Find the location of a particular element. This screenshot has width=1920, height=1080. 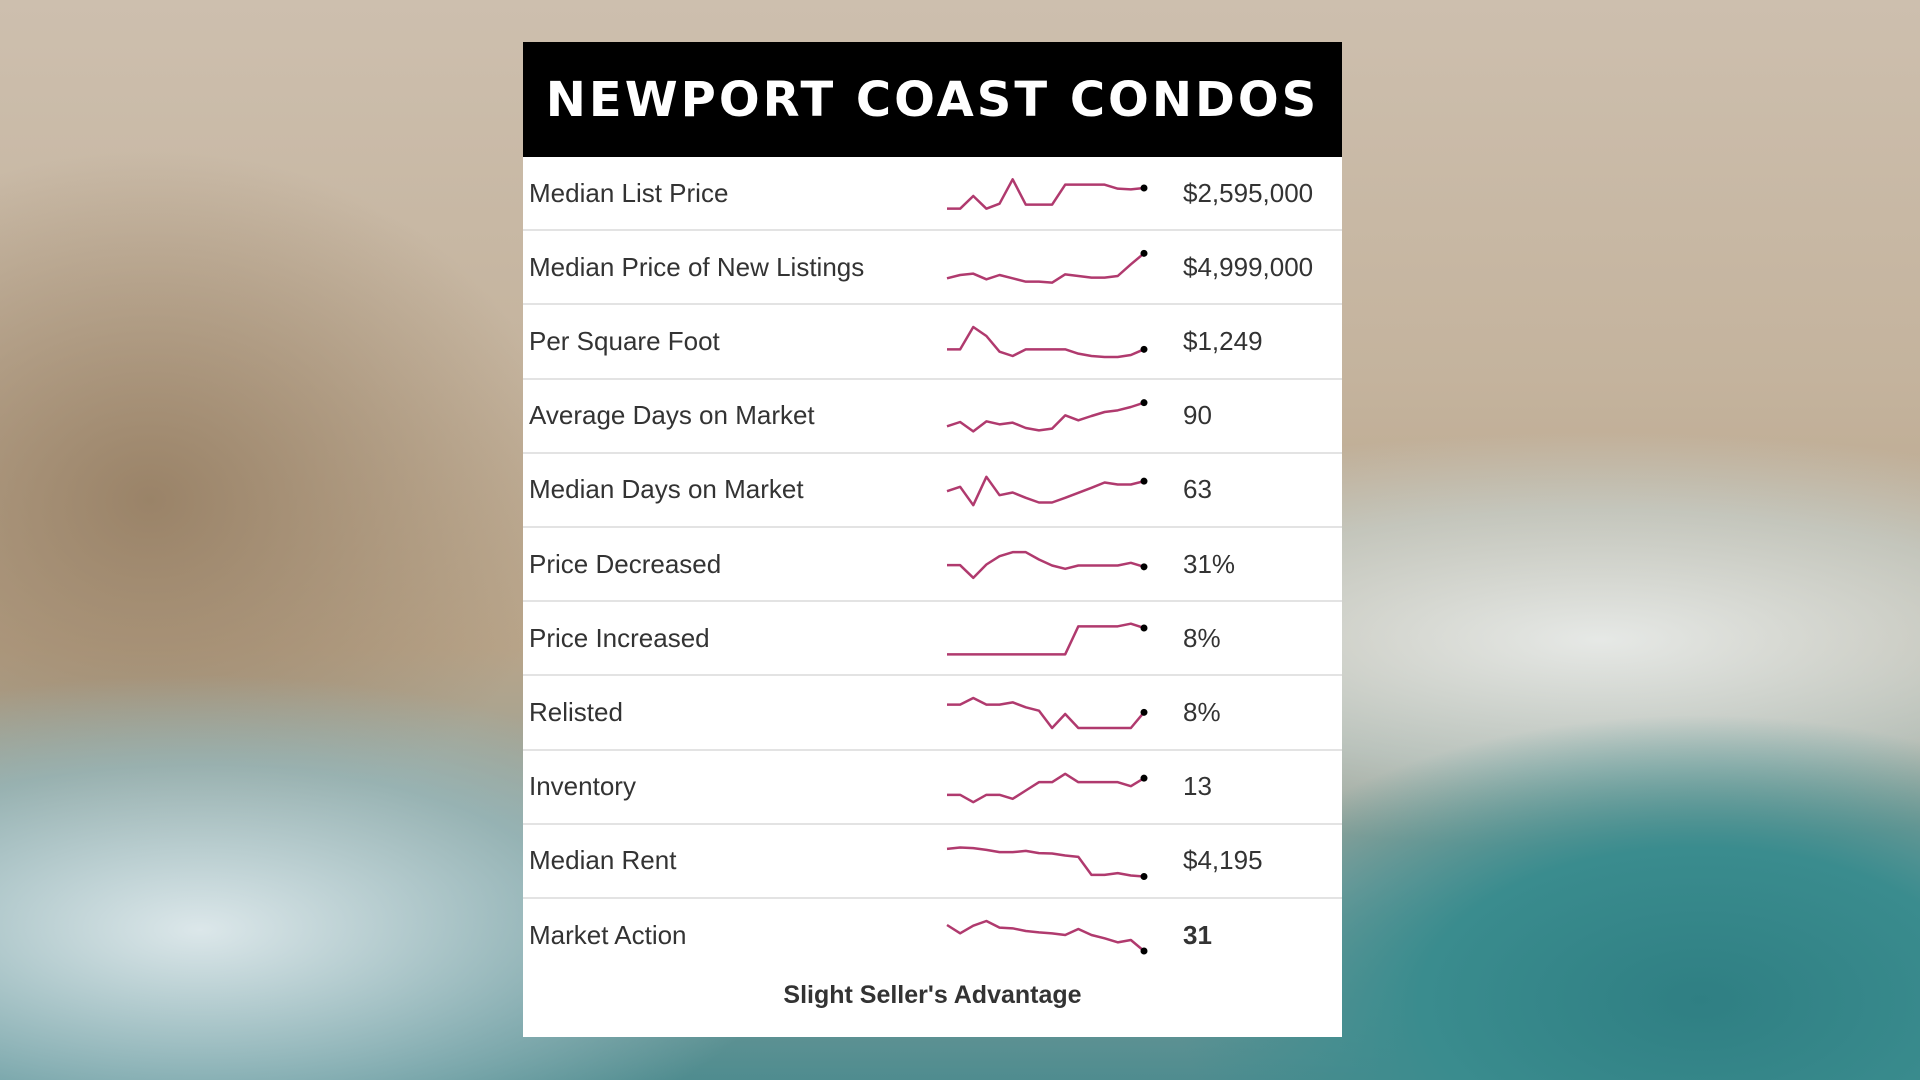

row-label: Price Decreased is located at coordinates (625, 563).